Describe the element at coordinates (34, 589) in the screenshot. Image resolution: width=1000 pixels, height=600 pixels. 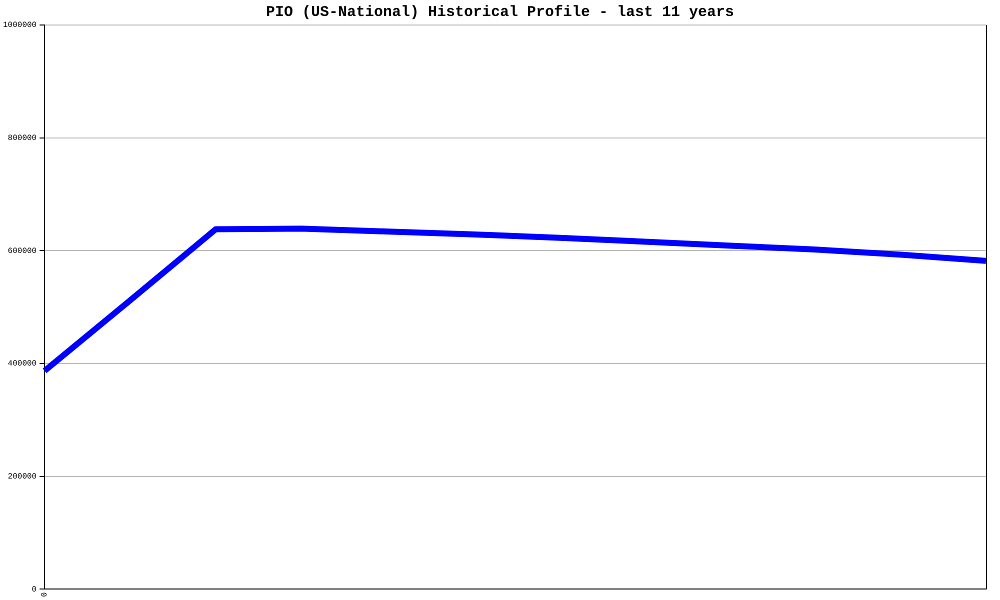
I see `y-tick-label: 0` at that location.